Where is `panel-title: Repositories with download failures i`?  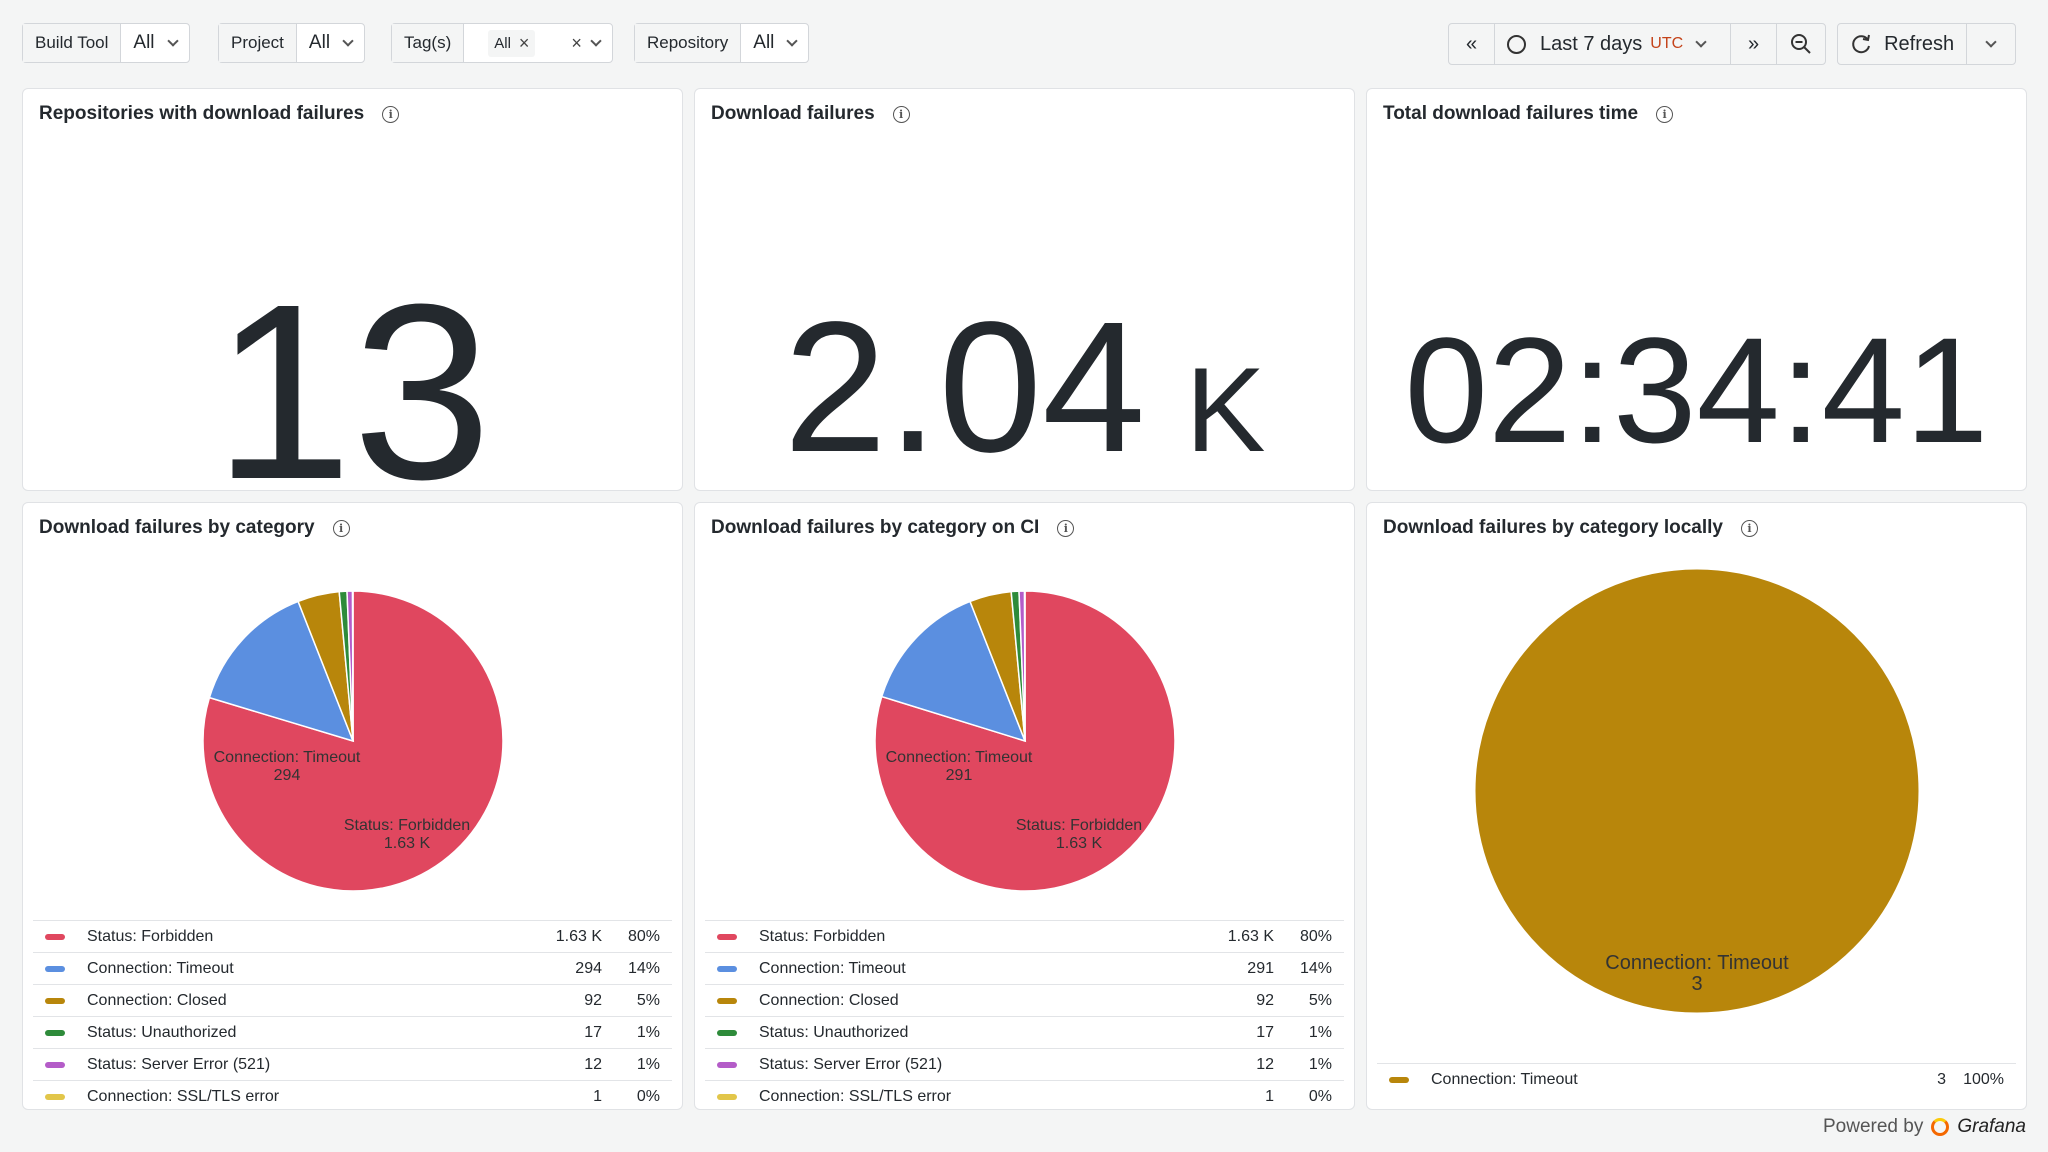
panel-title: Repositories with download failures i is located at coordinates (219, 114).